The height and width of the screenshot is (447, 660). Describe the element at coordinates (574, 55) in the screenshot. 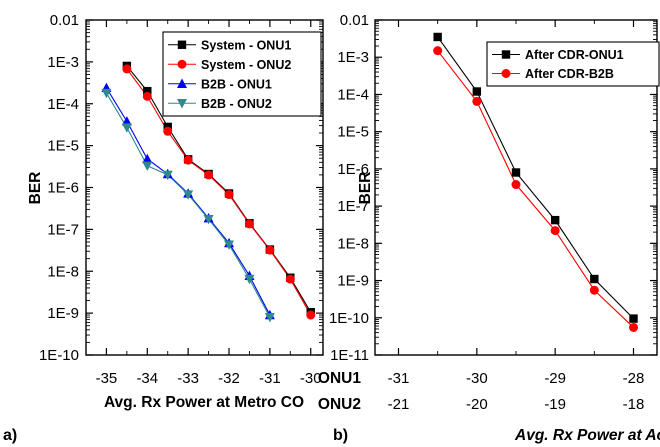

I see `legend-entry: After CDR-ONU1` at that location.